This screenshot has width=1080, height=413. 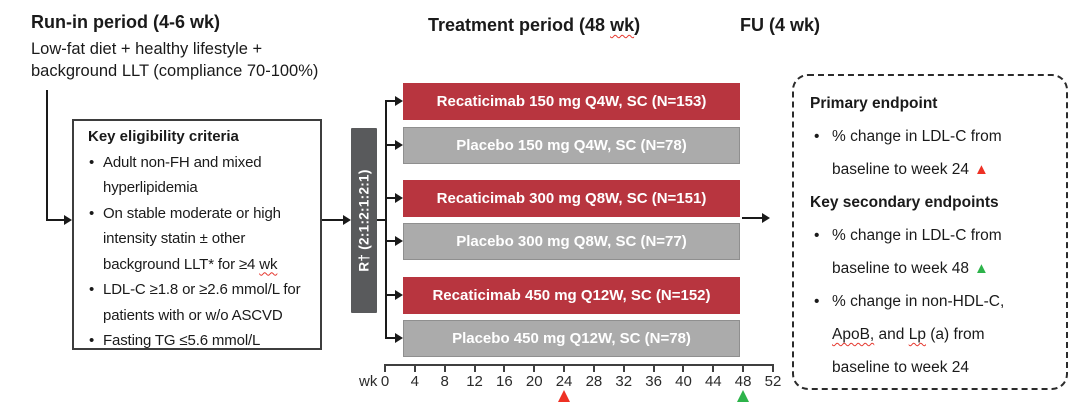 What do you see at coordinates (564, 381) in the screenshot?
I see `week-axis-tick-label: 24` at bounding box center [564, 381].